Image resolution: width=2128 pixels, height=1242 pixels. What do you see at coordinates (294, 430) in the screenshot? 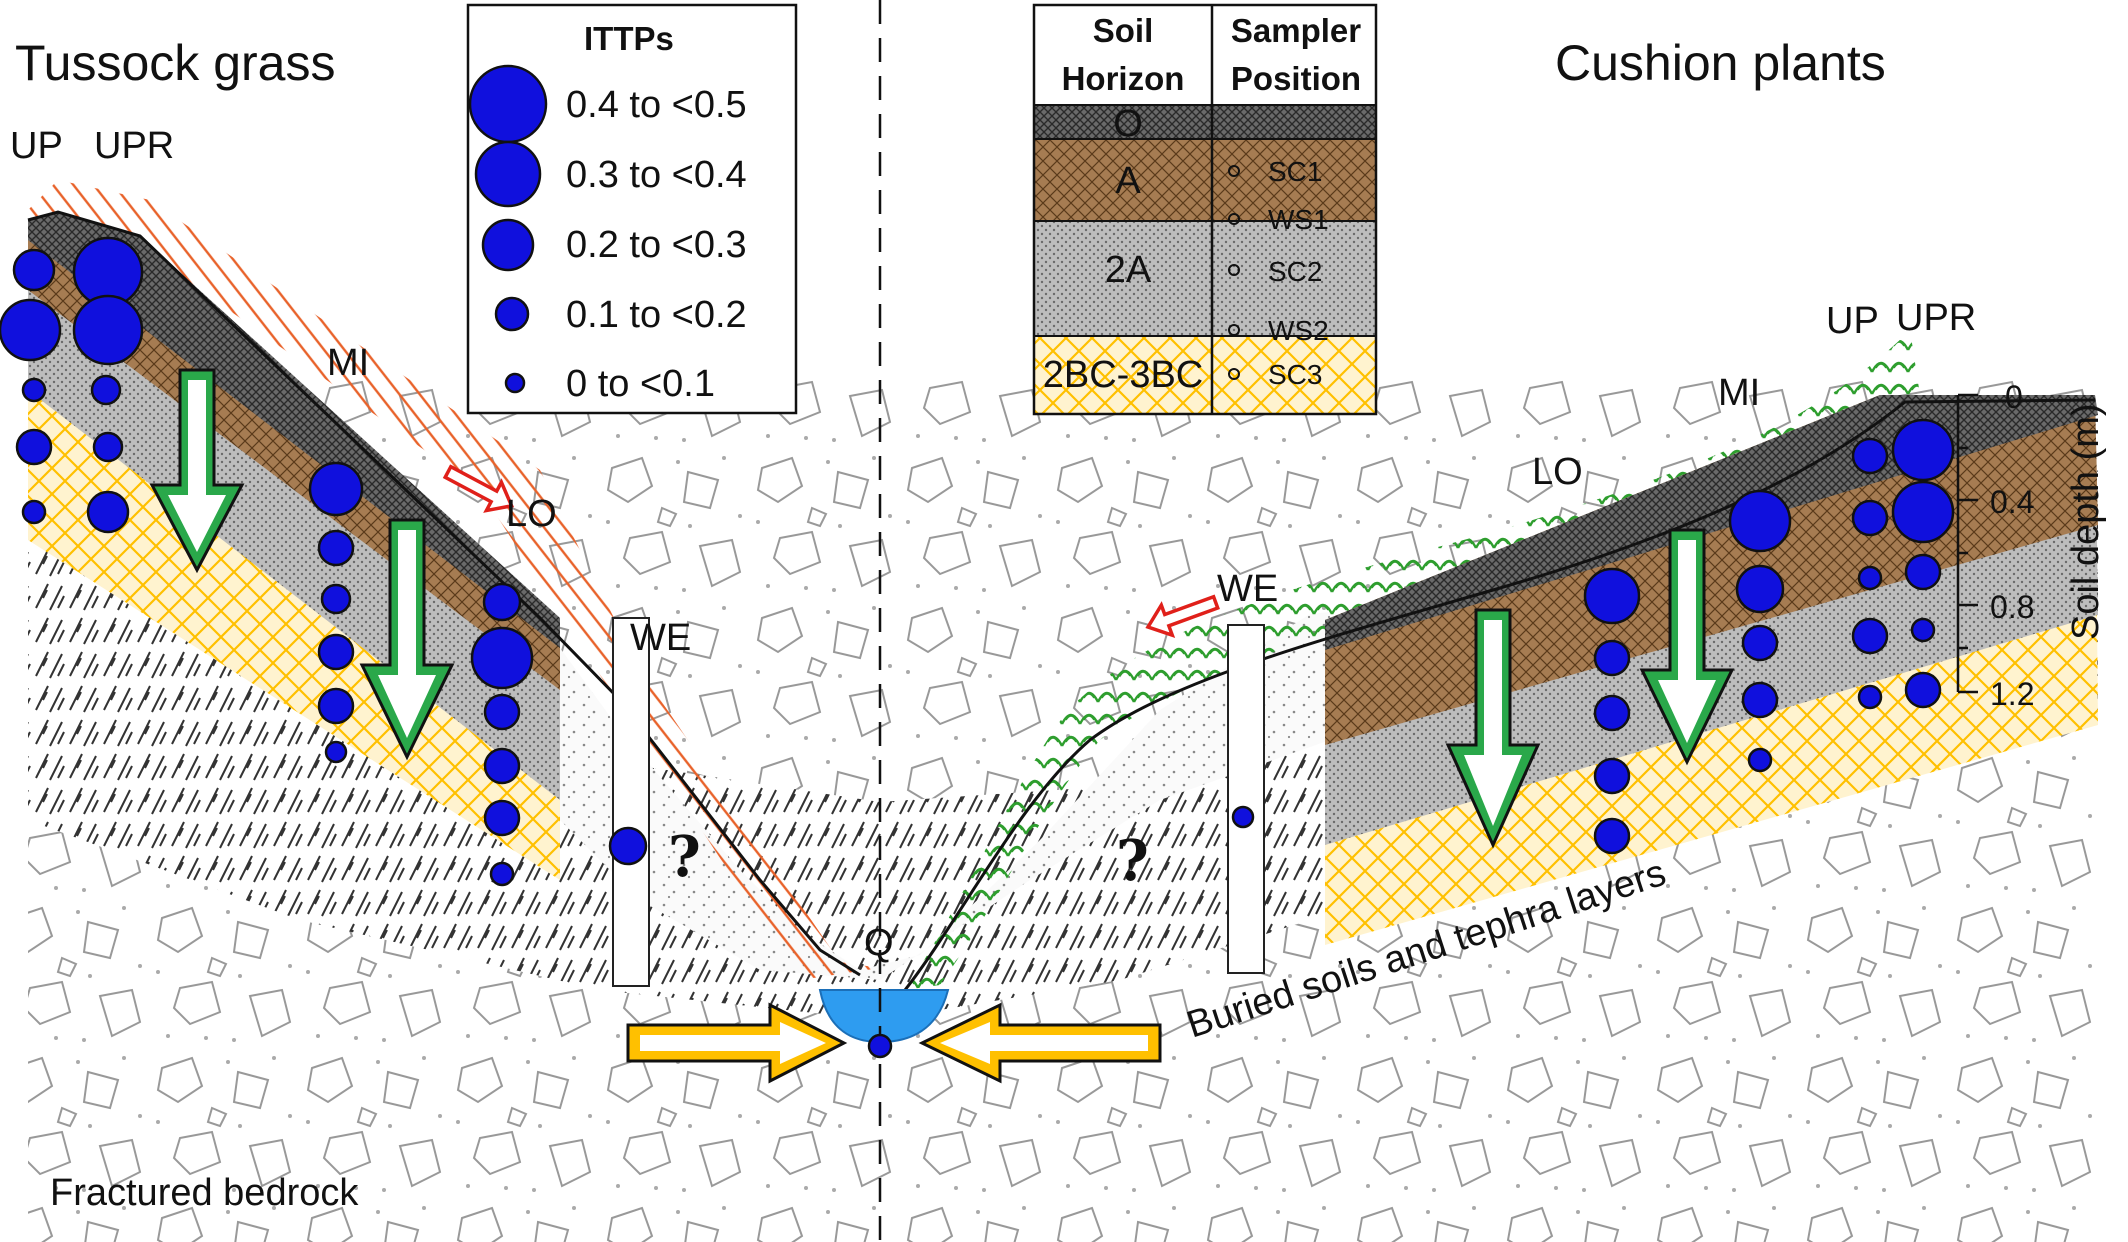
I see `left-o-horizon` at bounding box center [294, 430].